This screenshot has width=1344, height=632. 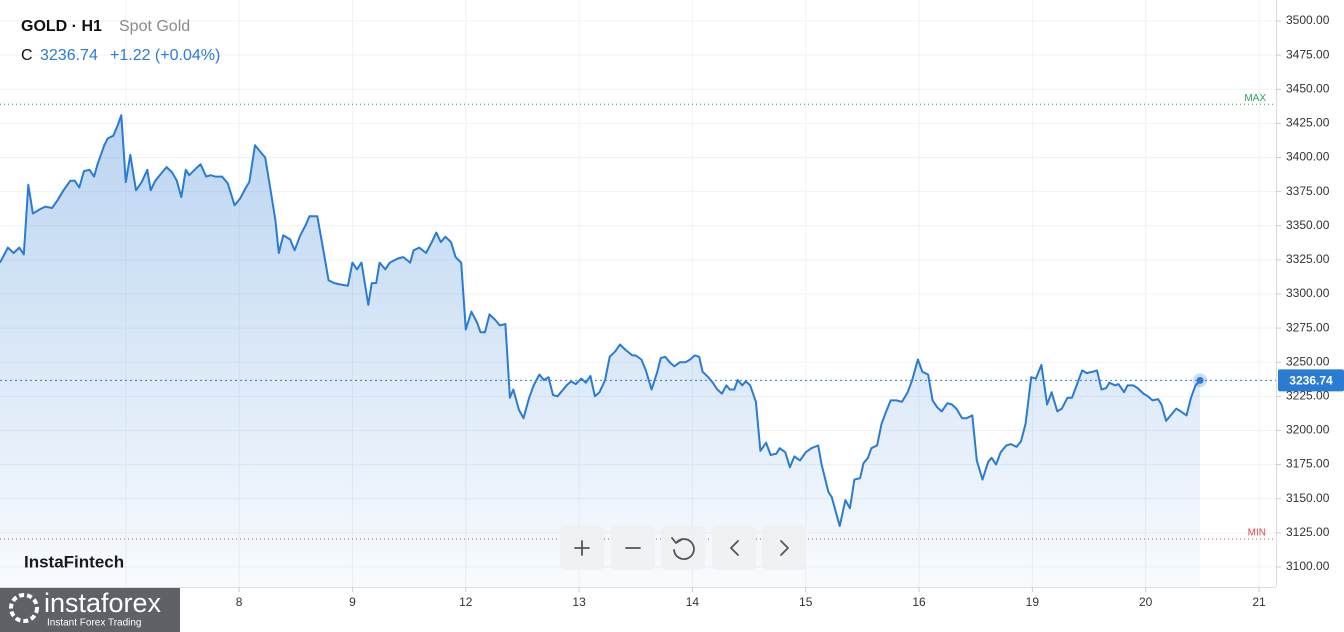 What do you see at coordinates (74, 561) in the screenshot?
I see `watermark: InstaFintech` at bounding box center [74, 561].